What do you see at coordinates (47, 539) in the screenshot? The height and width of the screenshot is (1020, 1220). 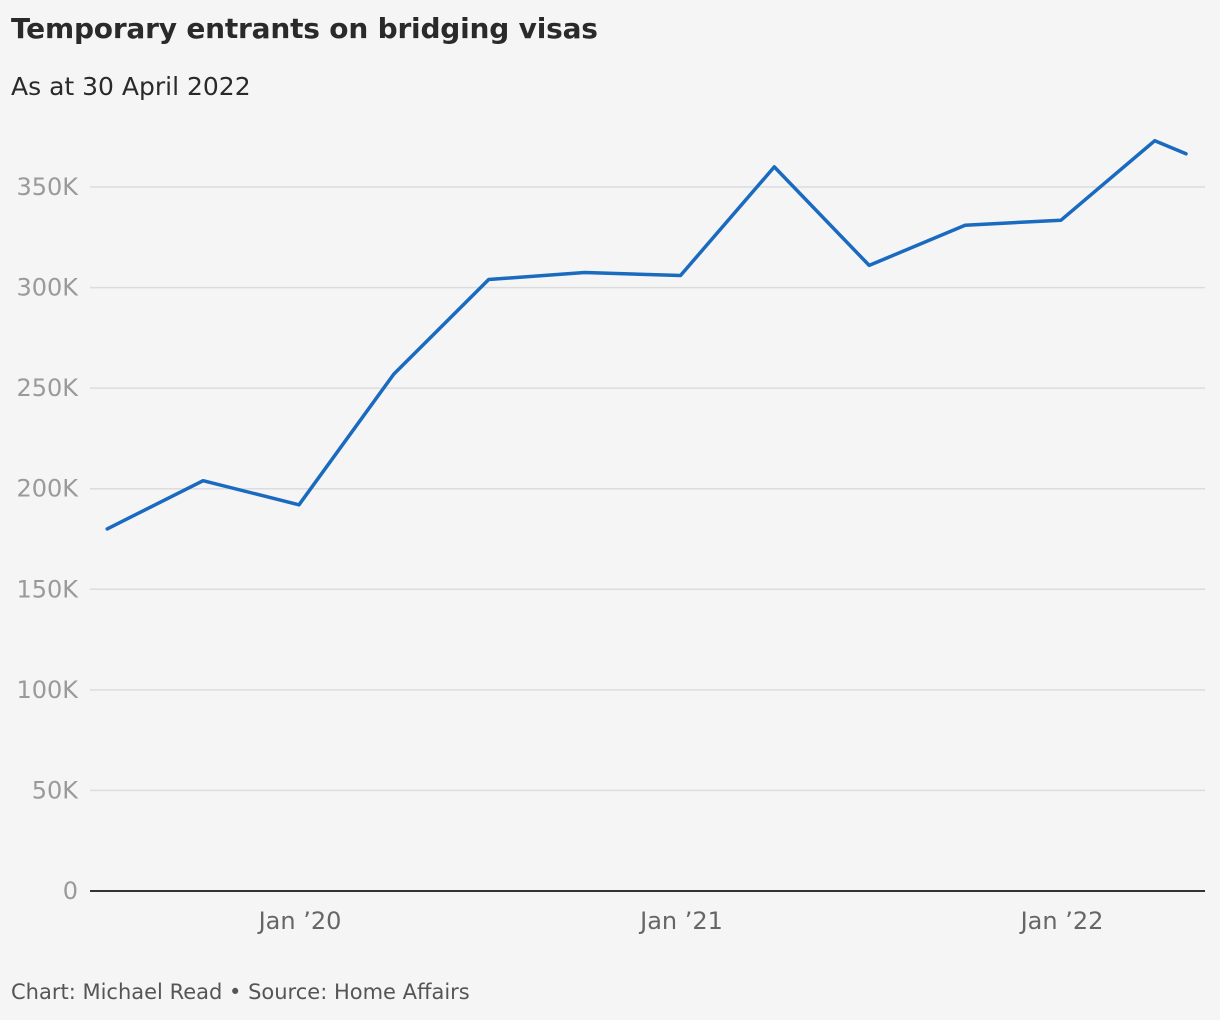 I see `y-axis-ticks: 0 50K 100K 150K 200K 250K 300K 350K` at bounding box center [47, 539].